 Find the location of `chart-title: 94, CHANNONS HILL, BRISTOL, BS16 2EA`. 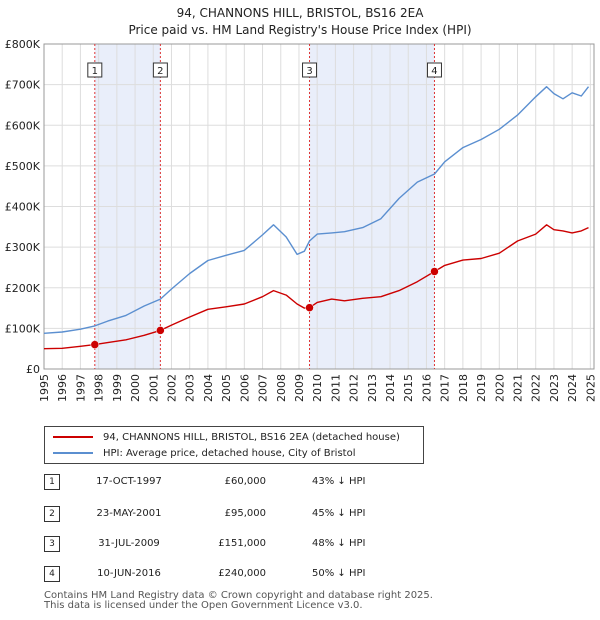

chart-title: 94, CHANNONS HILL, BRISTOL, BS16 2EA is located at coordinates (300, 13).